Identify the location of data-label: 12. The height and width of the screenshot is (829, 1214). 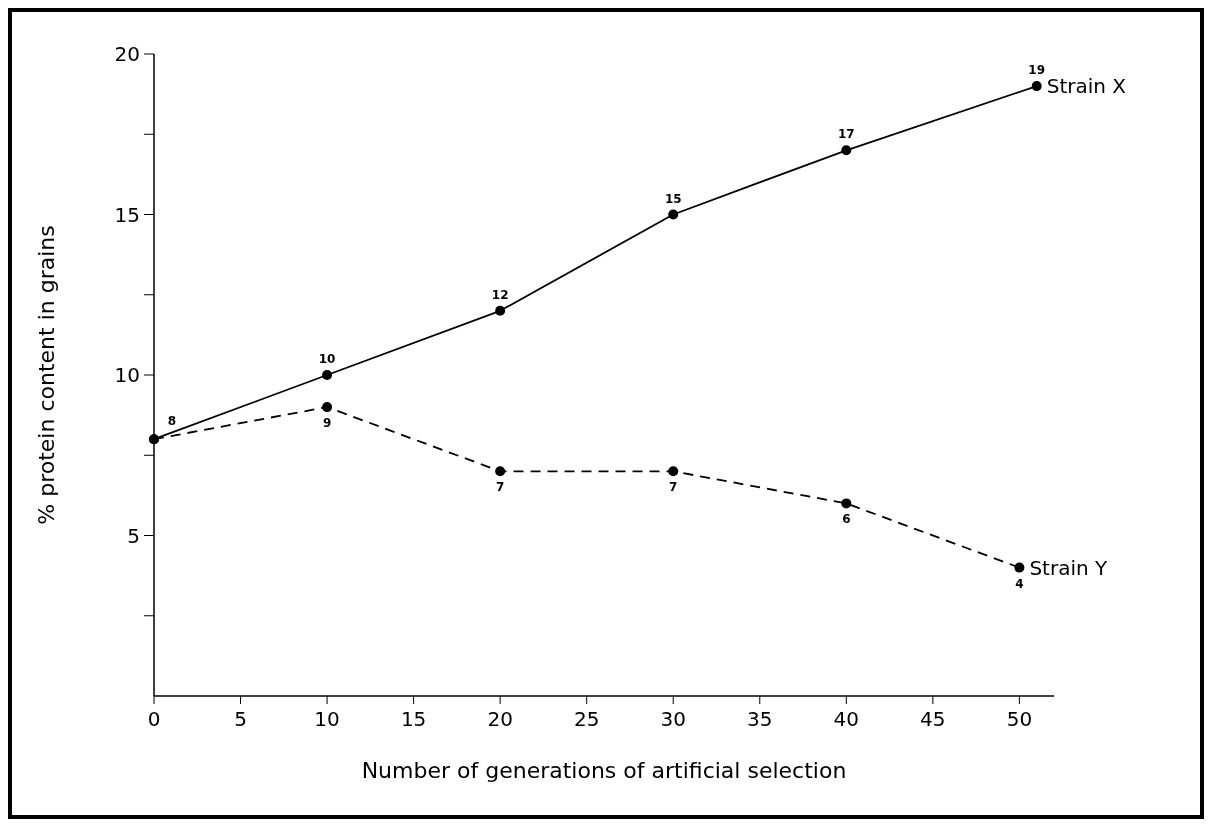
(500, 294).